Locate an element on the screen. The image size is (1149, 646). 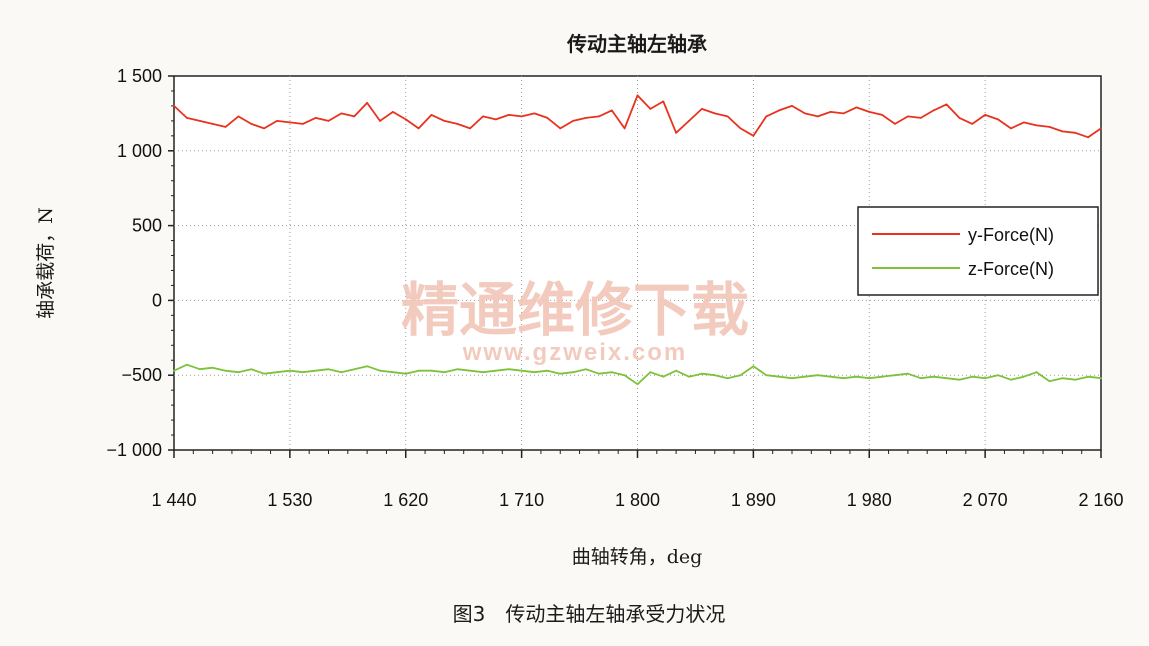
legend-box is located at coordinates (978, 251).